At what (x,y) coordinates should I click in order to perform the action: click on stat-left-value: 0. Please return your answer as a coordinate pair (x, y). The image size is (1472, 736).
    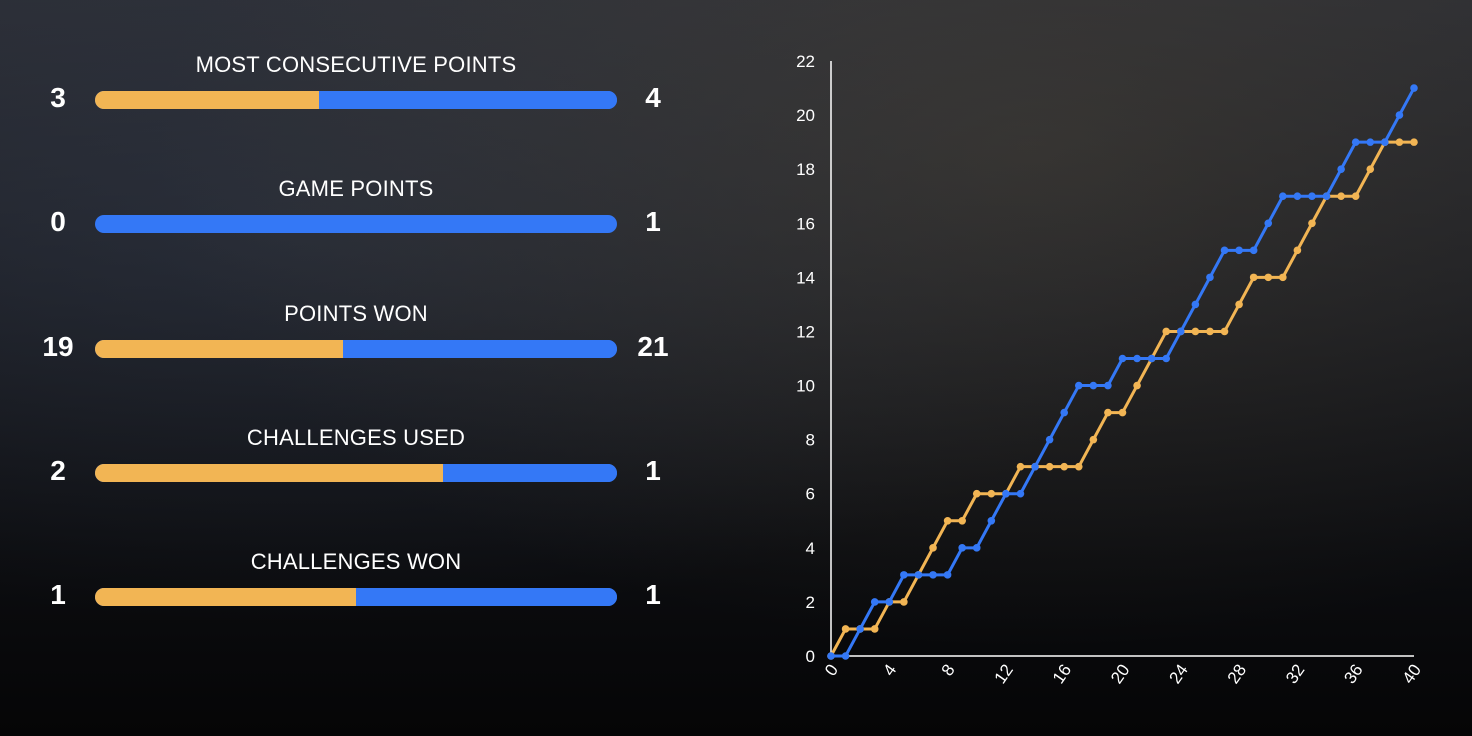
    Looking at the image, I should click on (58, 221).